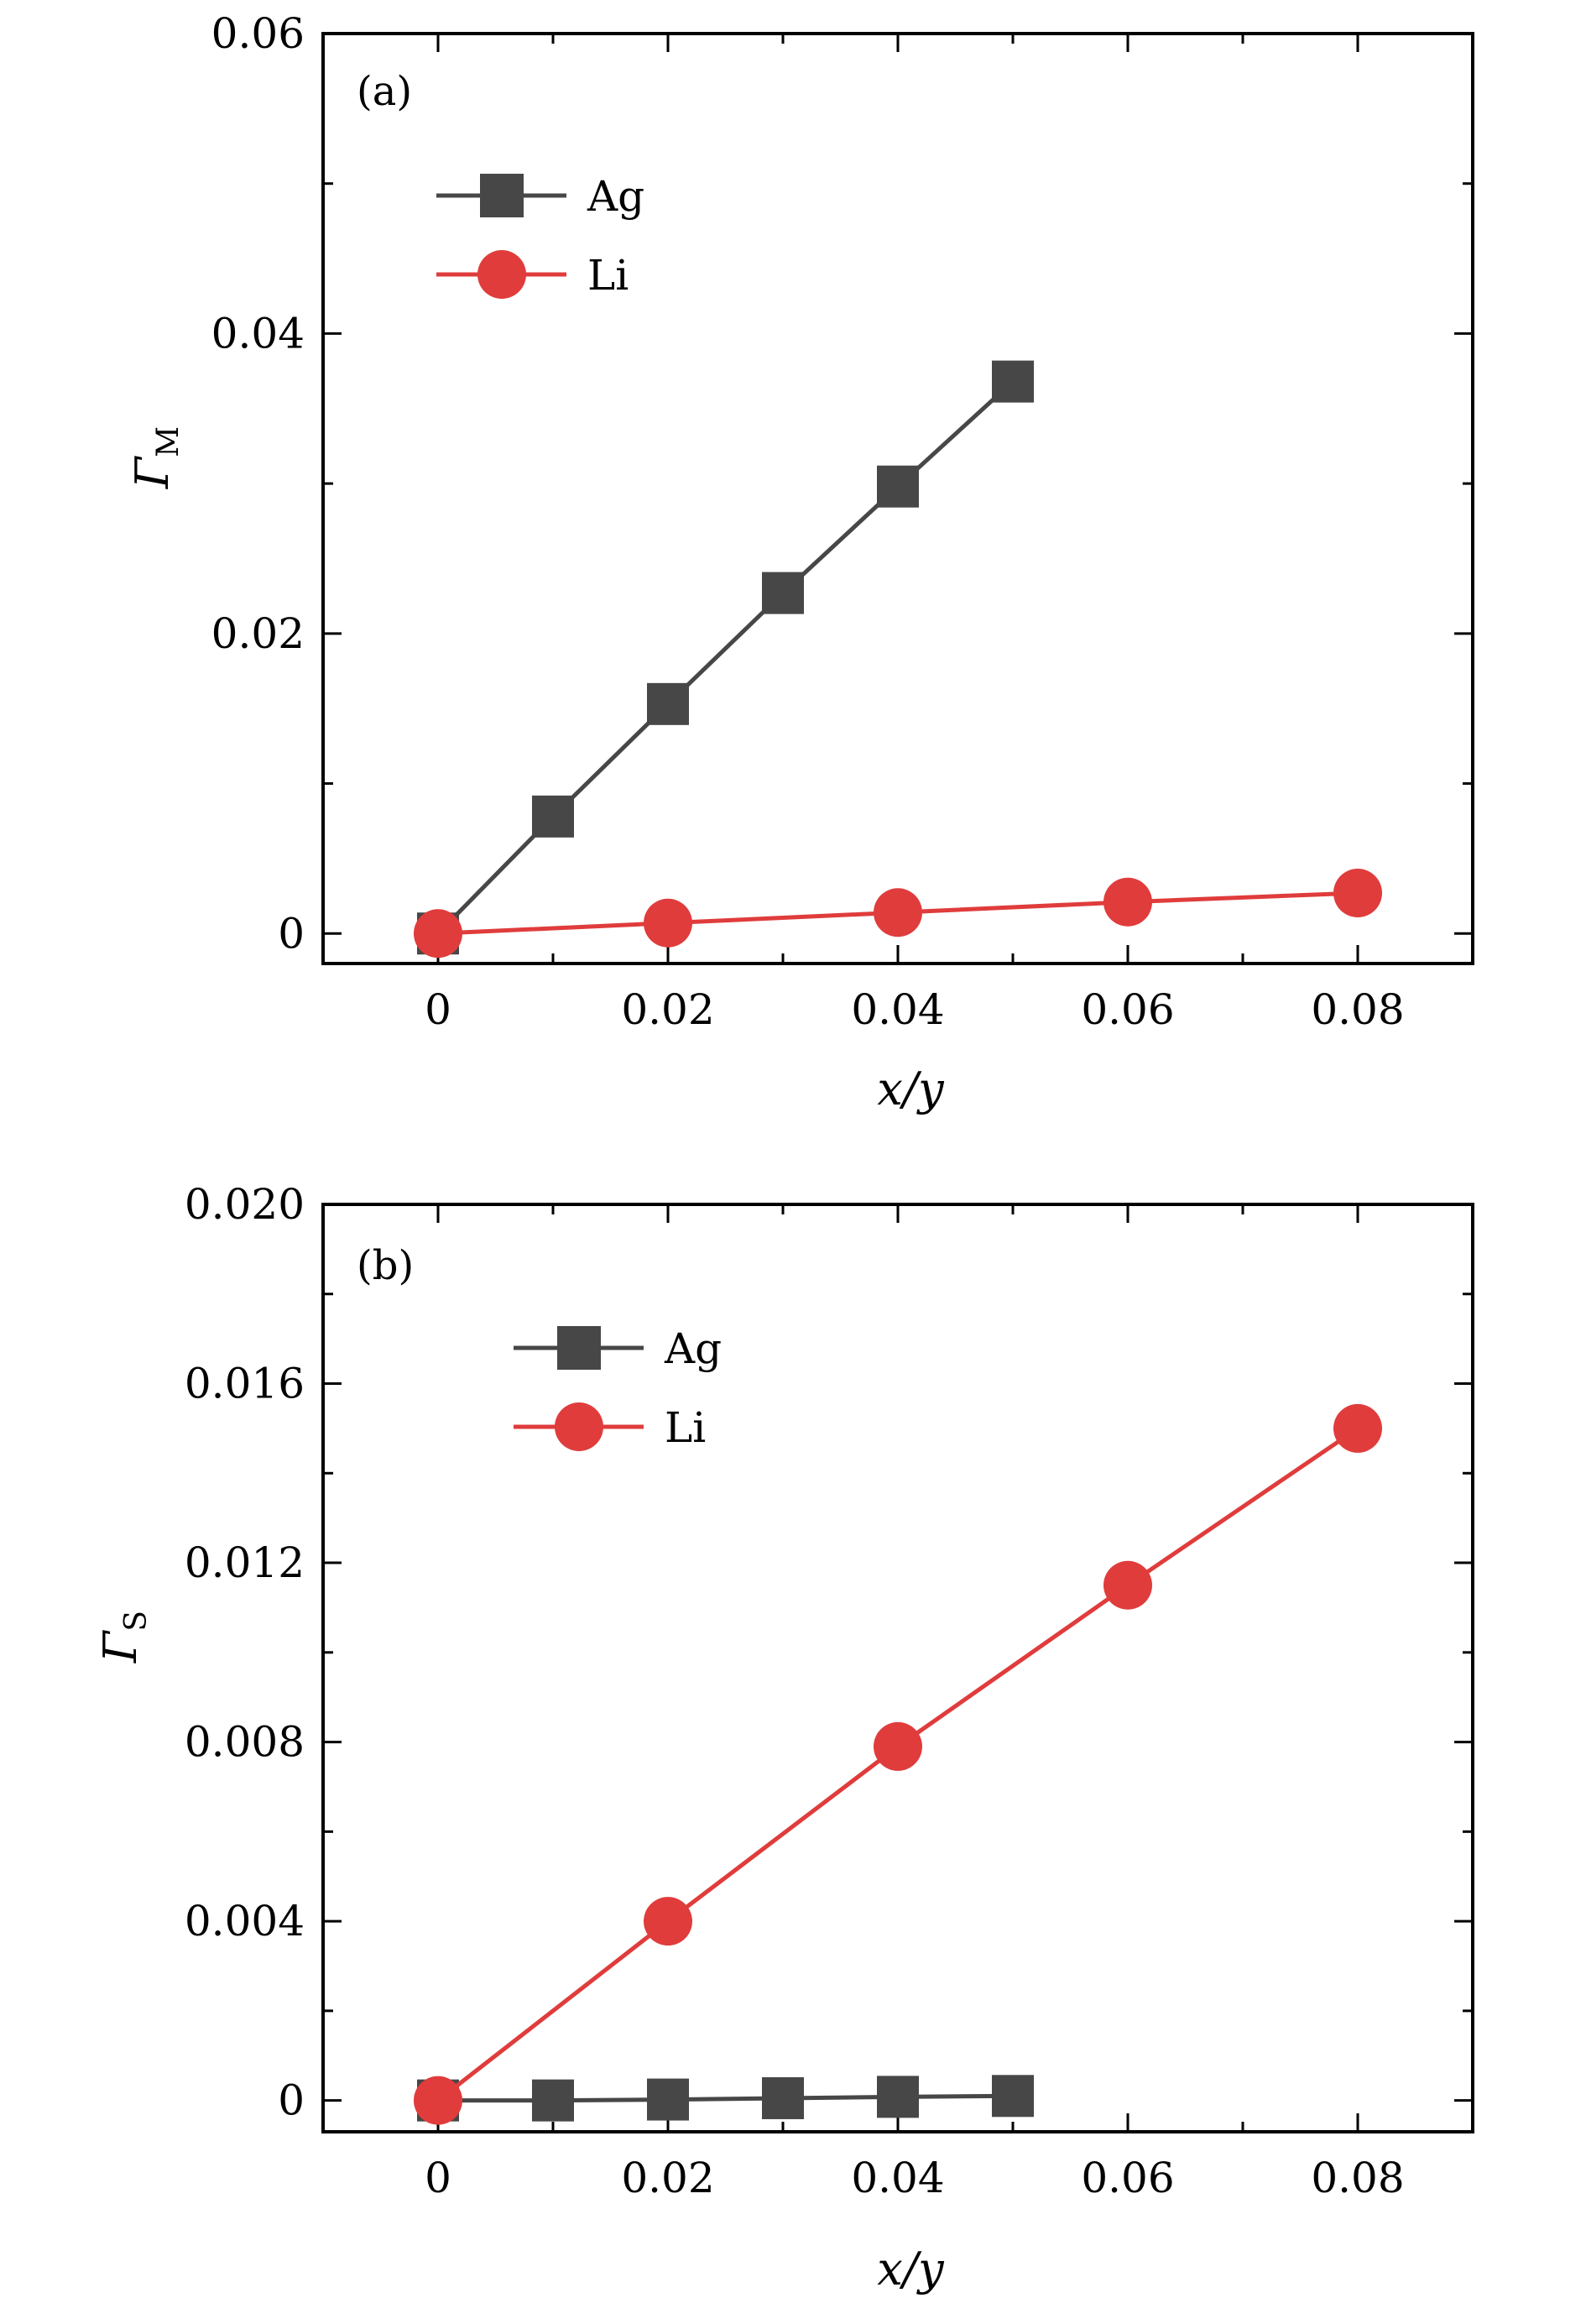 Image resolution: width=1586 pixels, height=2324 pixels. I want to click on y-axis-label-subscript: S, so click(137, 1621).